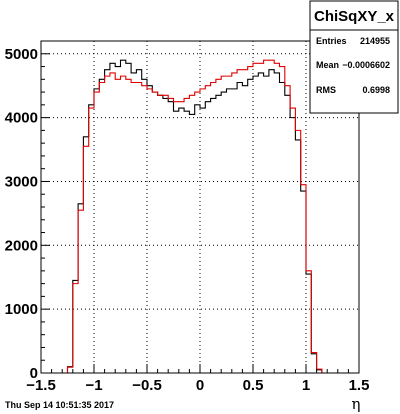 The image size is (400, 414). I want to click on stats-title: ChiSqXY_x, so click(354, 16).